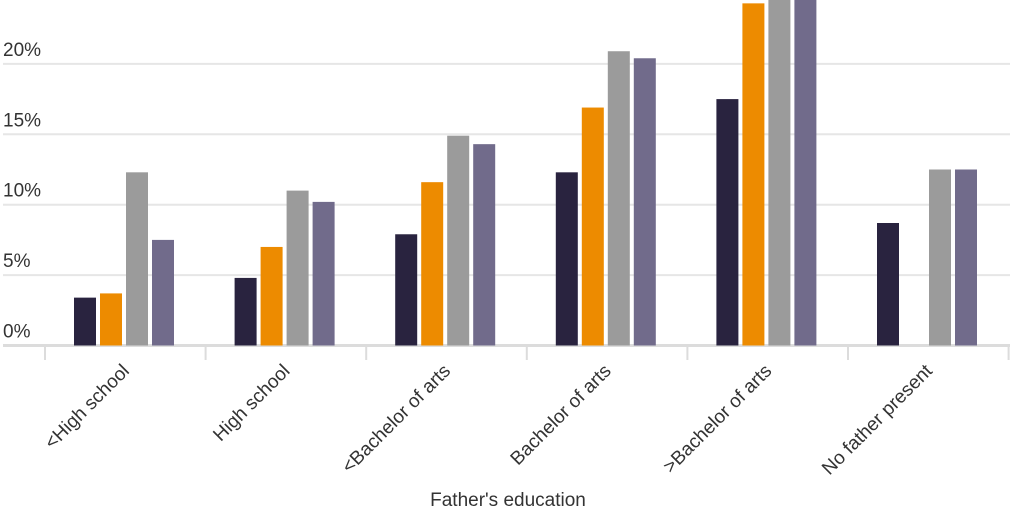 Image resolution: width=1024 pixels, height=517 pixels. Describe the element at coordinates (22, 120) in the screenshot. I see `y-tick-label: 15%` at that location.